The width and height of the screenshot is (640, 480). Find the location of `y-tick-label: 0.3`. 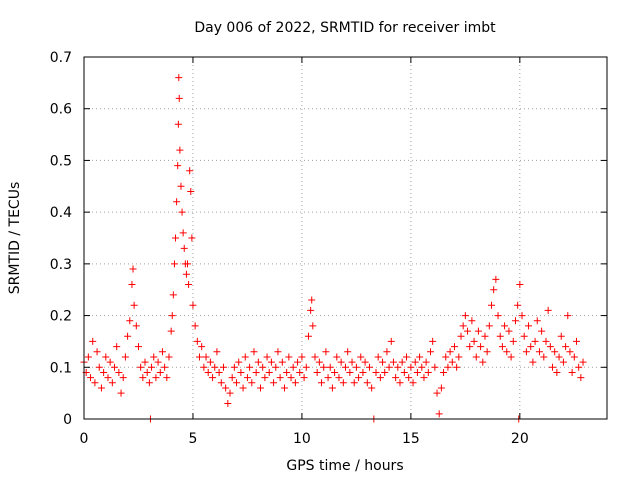

y-tick-label: 0.3 is located at coordinates (61, 265).